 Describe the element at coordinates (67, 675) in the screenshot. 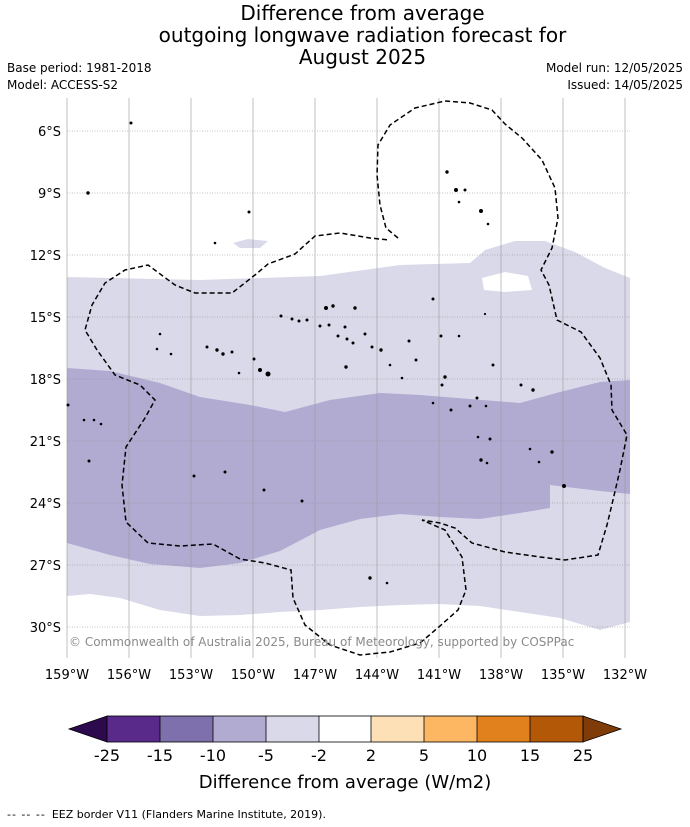

I see `lon-label: 159°W` at that location.